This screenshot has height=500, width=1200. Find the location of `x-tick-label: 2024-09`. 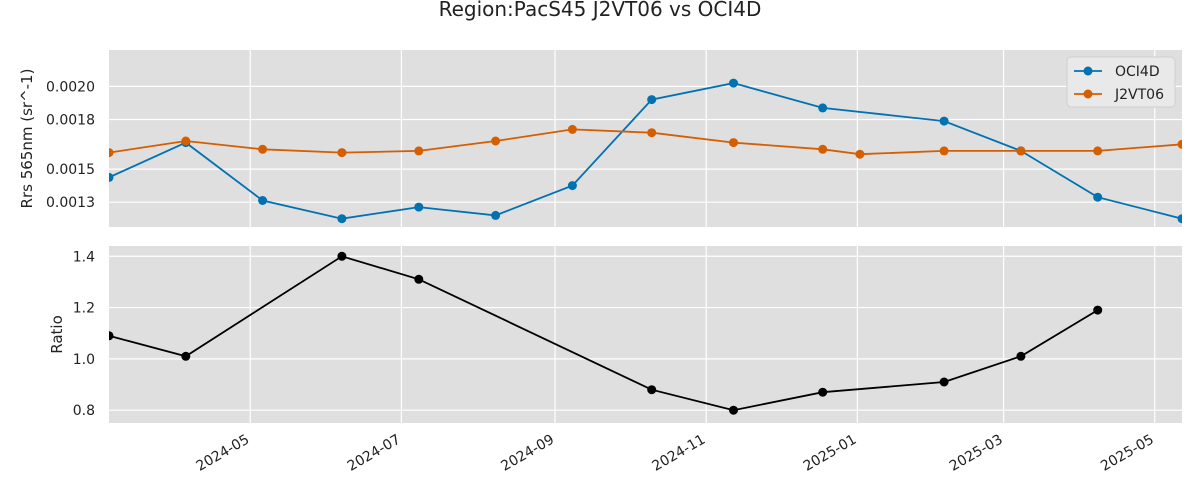

x-tick-label: 2024-09 is located at coordinates (527, 453).